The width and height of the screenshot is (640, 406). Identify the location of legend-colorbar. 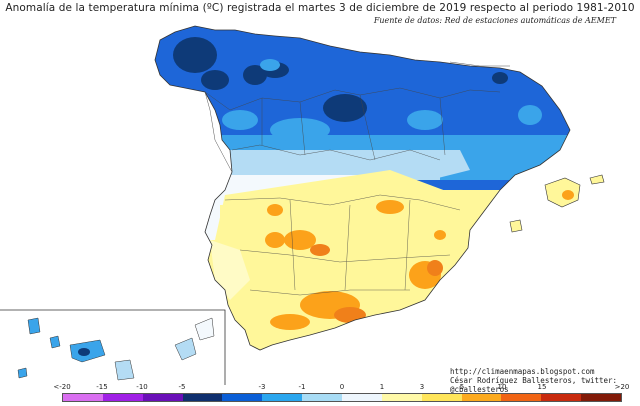
(342, 397).